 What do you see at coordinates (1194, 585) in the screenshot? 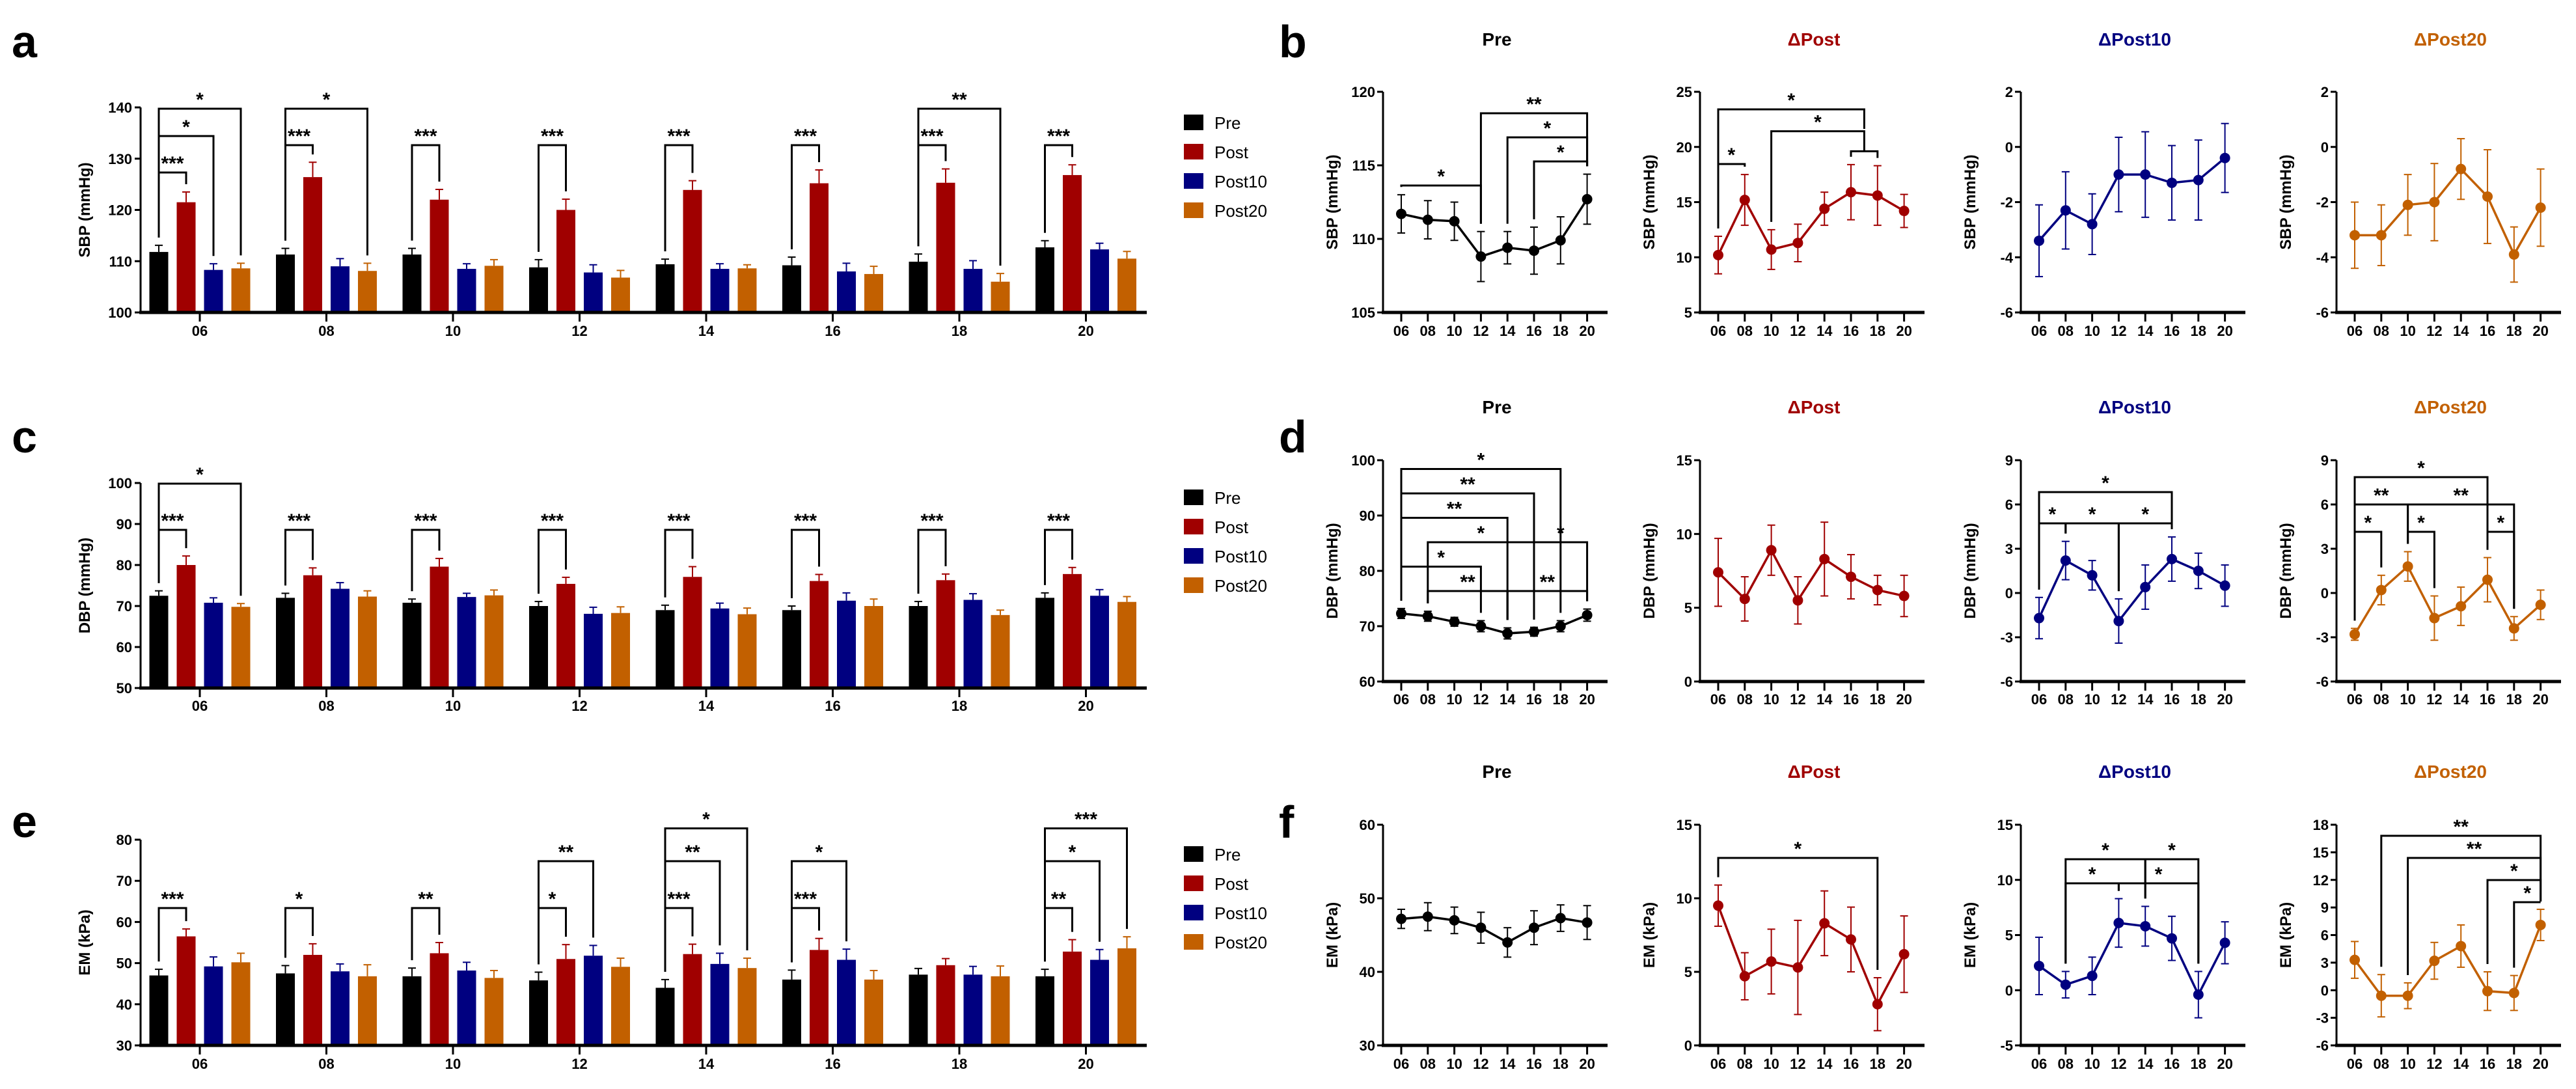
I see `legend-swatch-Post20` at bounding box center [1194, 585].